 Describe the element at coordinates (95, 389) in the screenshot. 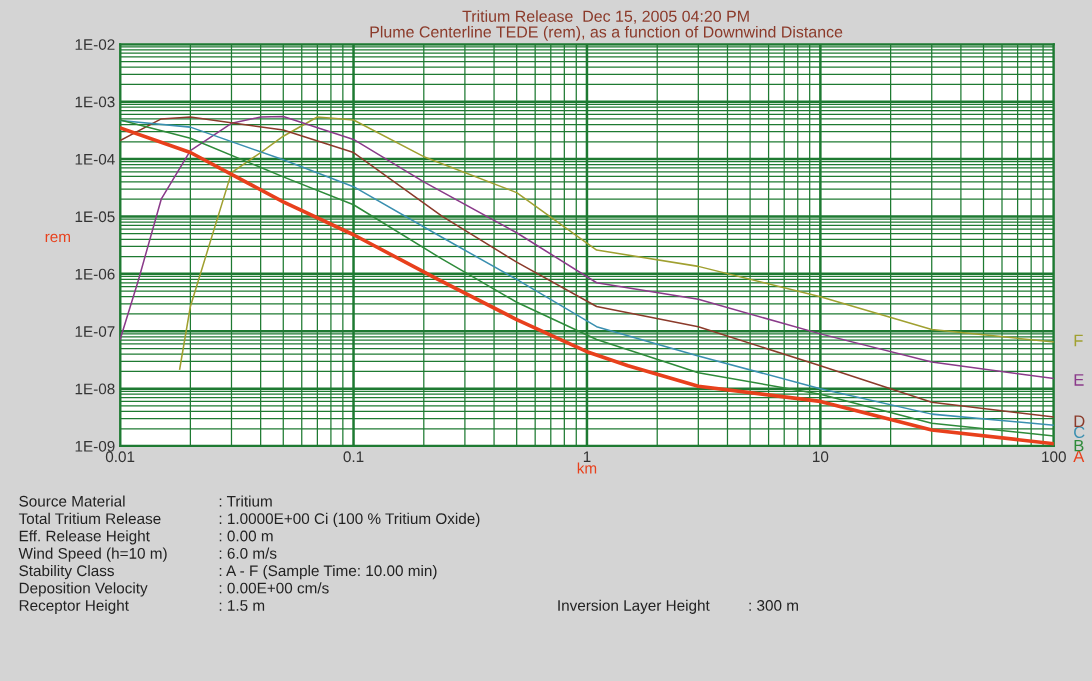

I see `y-tick-label: 1E-08` at that location.